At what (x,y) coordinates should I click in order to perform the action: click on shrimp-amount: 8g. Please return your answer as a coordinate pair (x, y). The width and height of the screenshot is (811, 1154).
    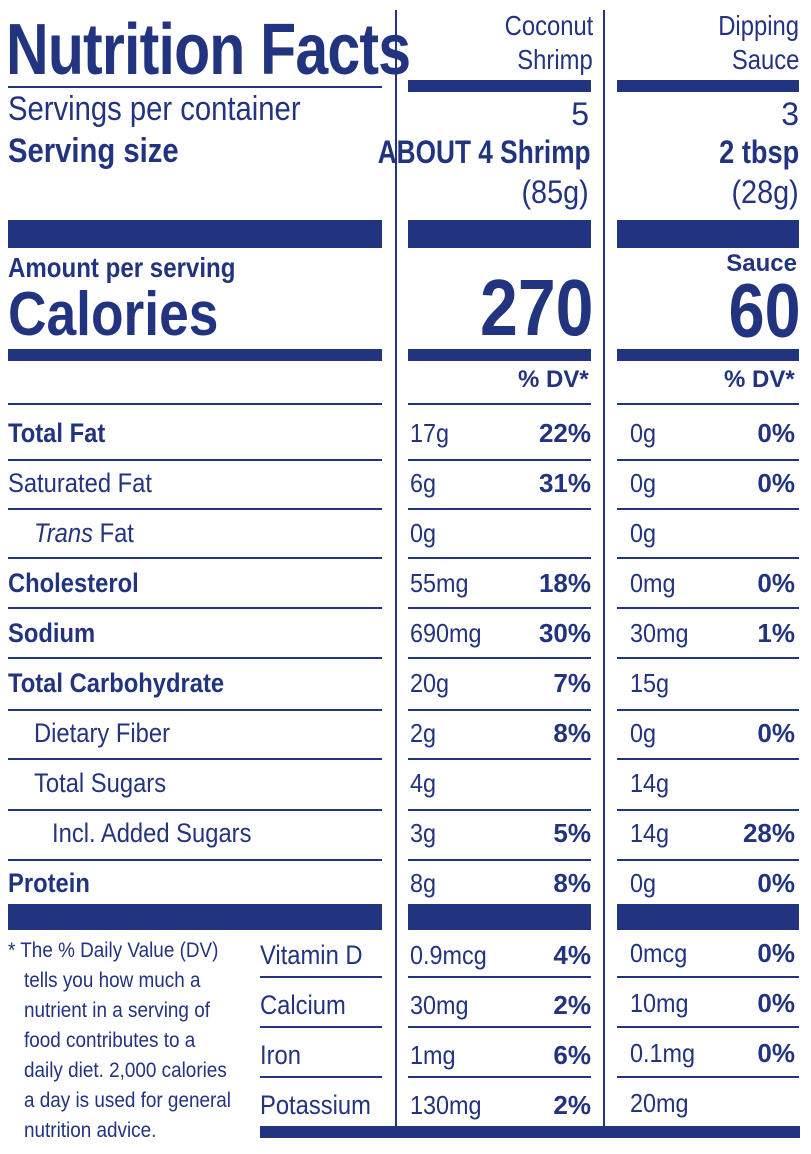
    Looking at the image, I should click on (423, 883).